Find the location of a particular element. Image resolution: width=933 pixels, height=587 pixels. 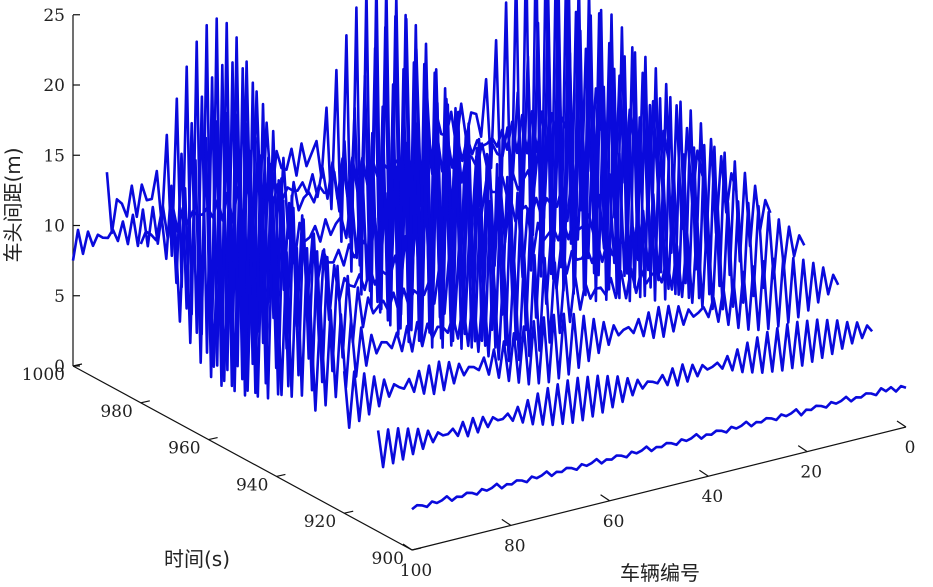

y-axis-line is located at coordinates (242, 458).